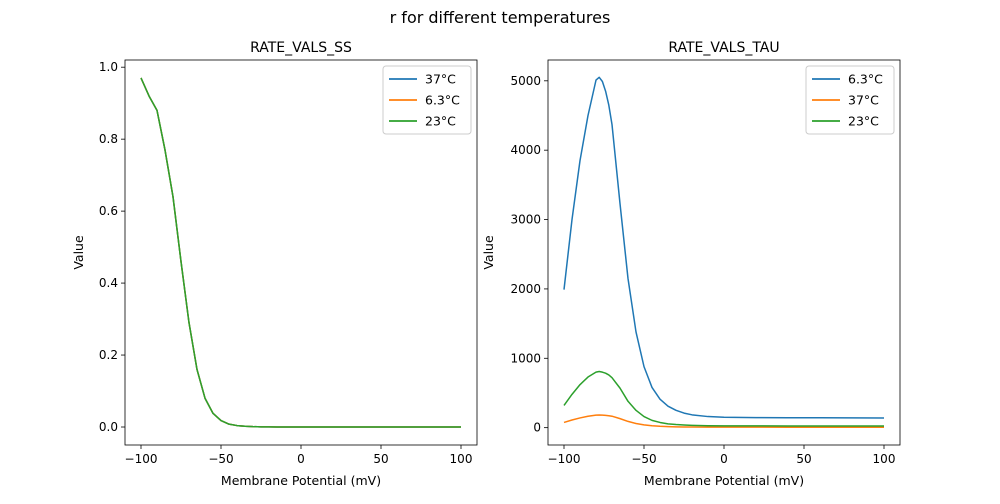  I want to click on y-tick-label: 0.0, so click(108, 427).